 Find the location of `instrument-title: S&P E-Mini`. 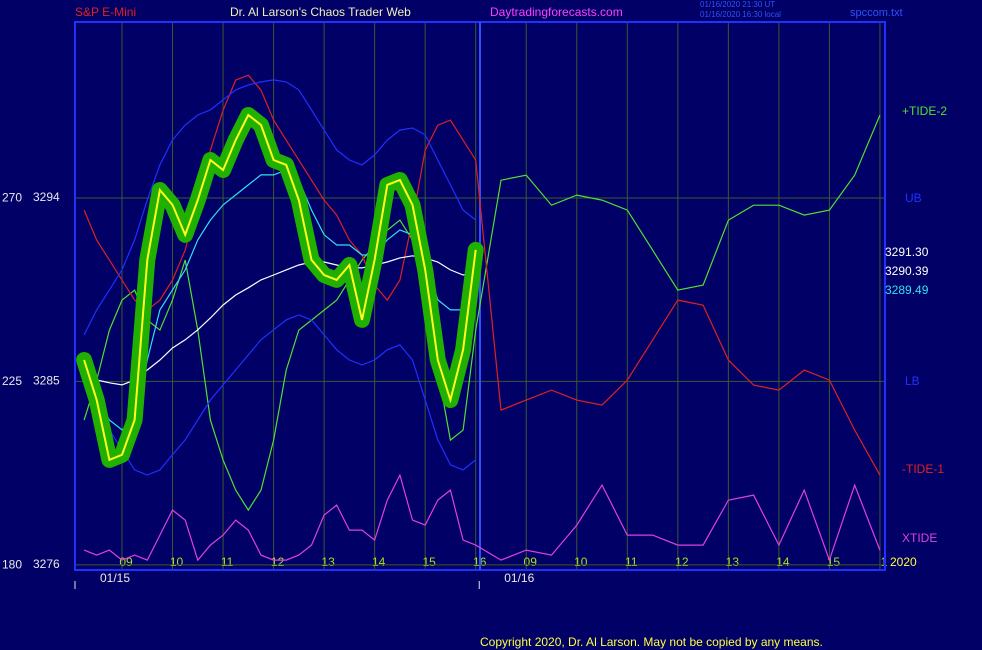

instrument-title: S&P E-Mini is located at coordinates (105, 12).